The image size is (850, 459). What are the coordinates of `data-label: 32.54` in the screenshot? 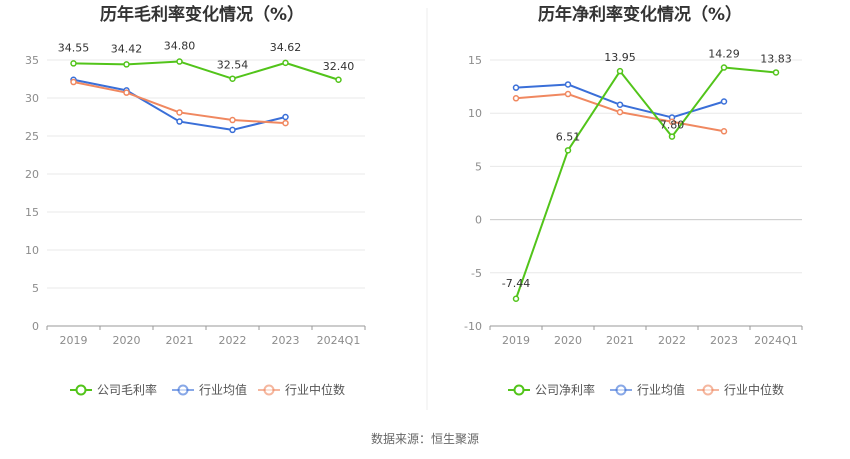 It's located at (233, 65).